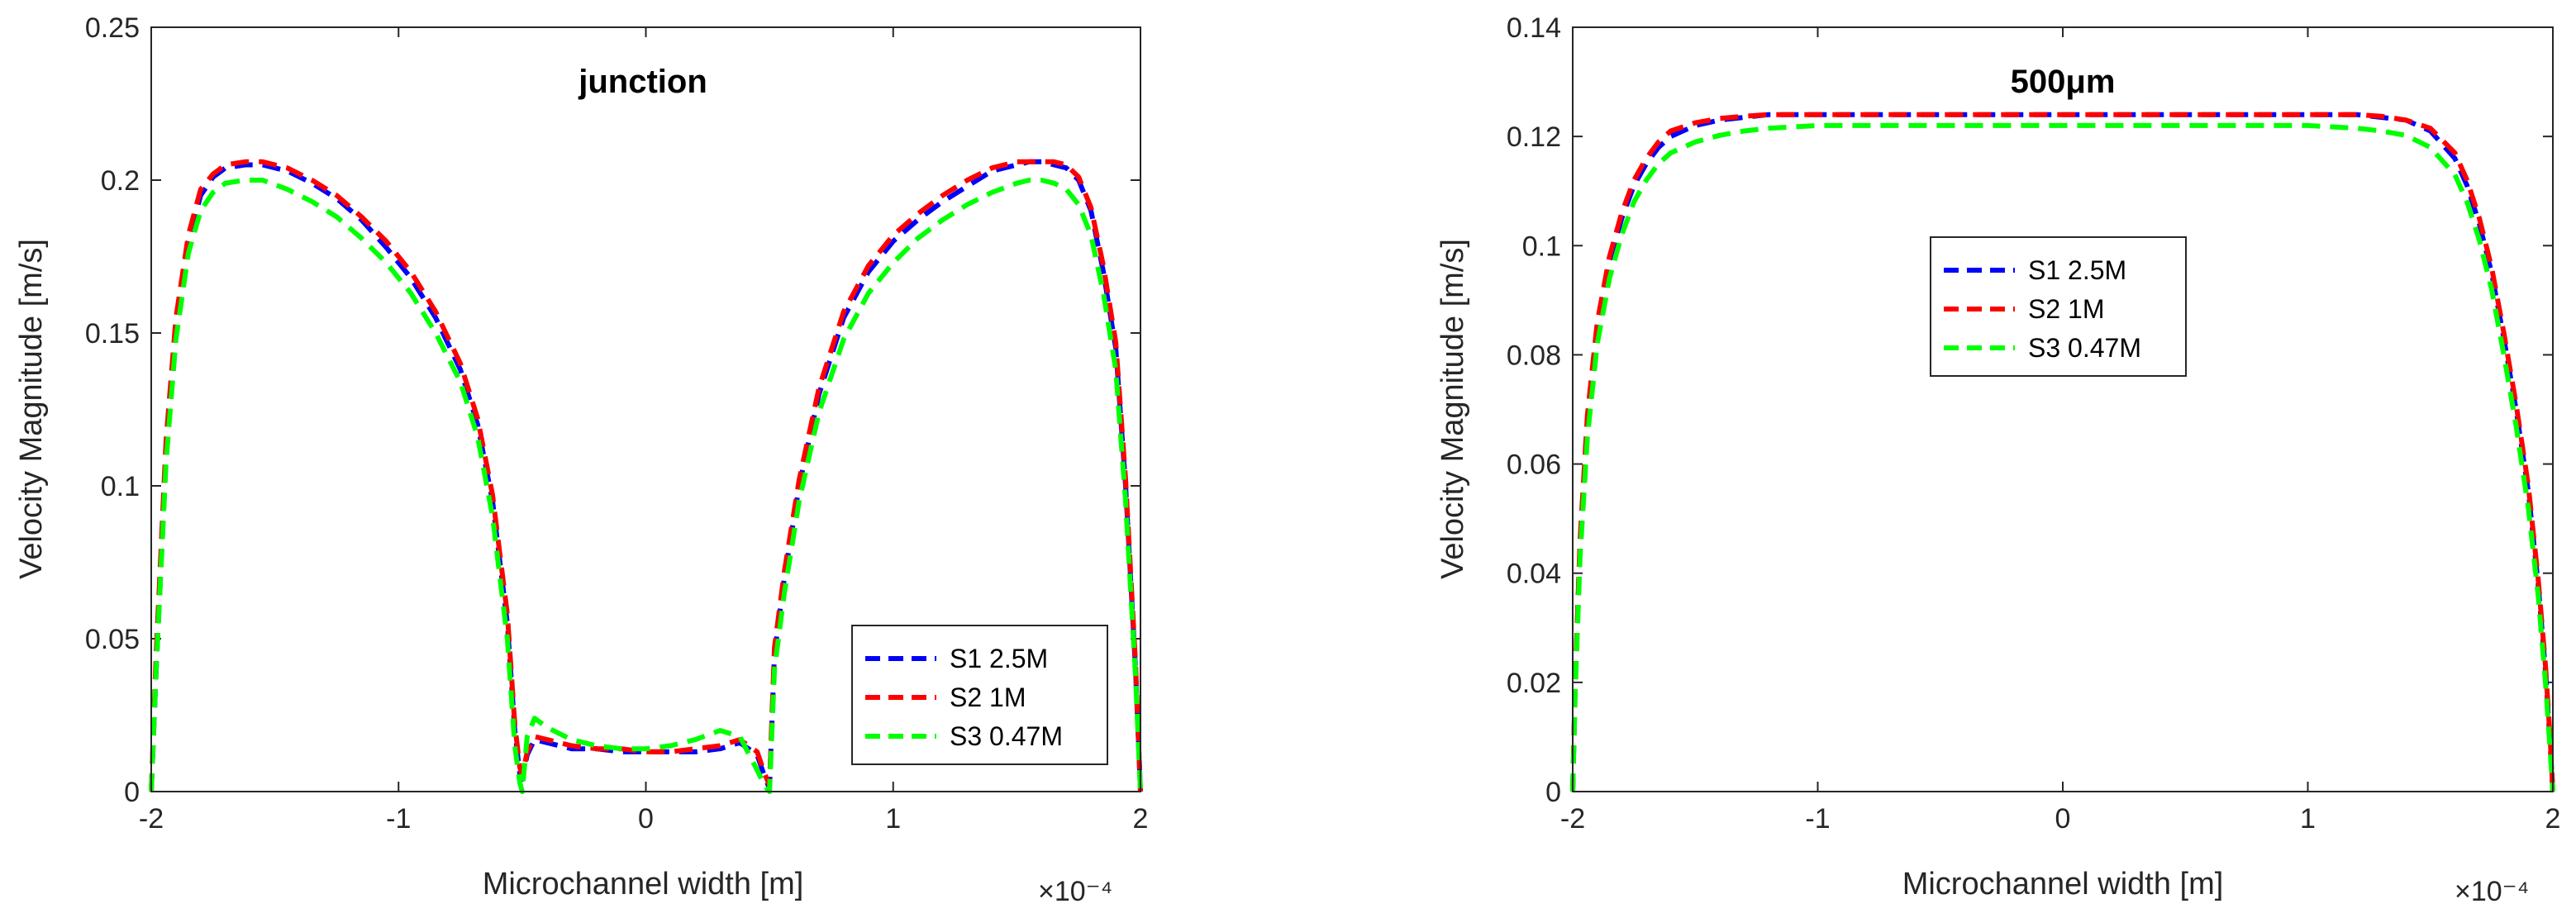  Describe the element at coordinates (121, 181) in the screenshot. I see `y-tick-label: 0.2` at that location.